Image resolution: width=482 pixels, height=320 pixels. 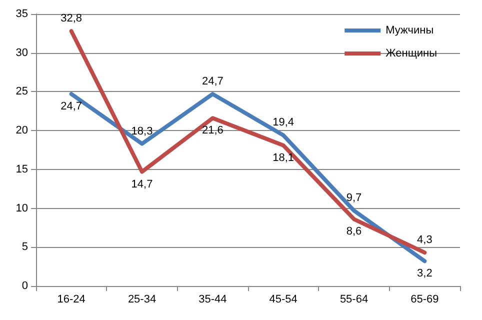 What do you see at coordinates (142, 131) in the screenshot?
I see `data-label: 18,3` at bounding box center [142, 131].